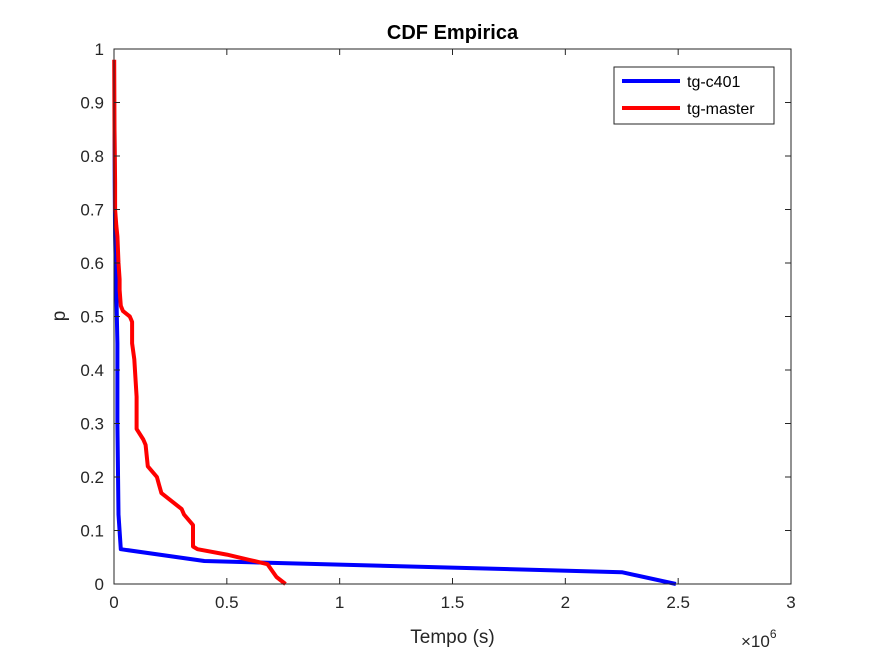  Describe the element at coordinates (92, 424) in the screenshot. I see `y-tick-label: 0.3` at that location.